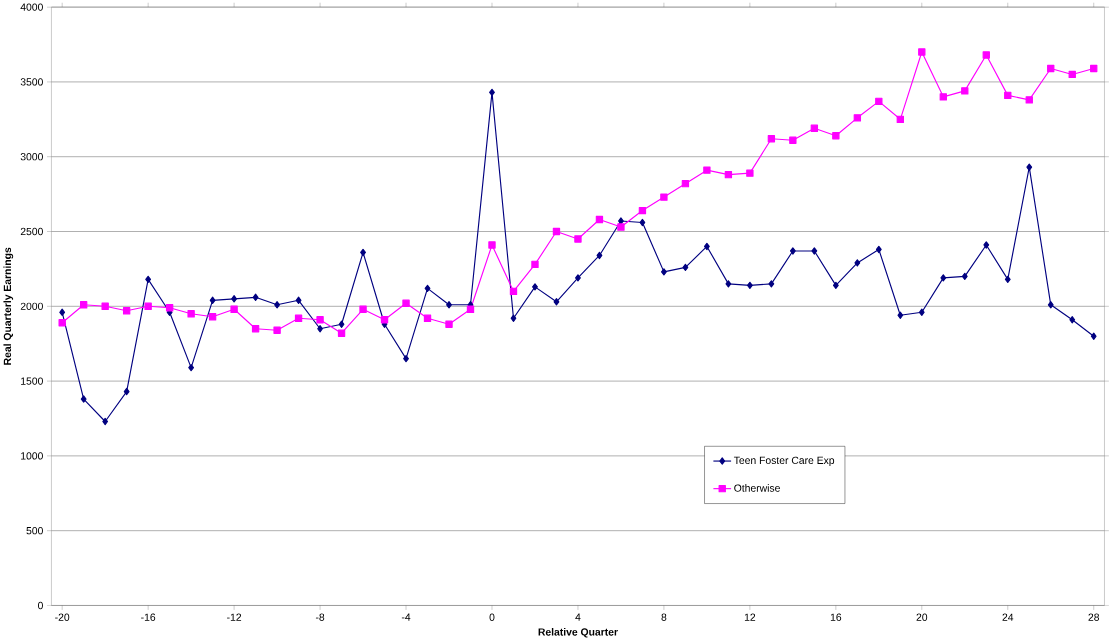 The height and width of the screenshot is (641, 1109). Describe the element at coordinates (31, 82) in the screenshot. I see `y-tick-label: 3500` at that location.